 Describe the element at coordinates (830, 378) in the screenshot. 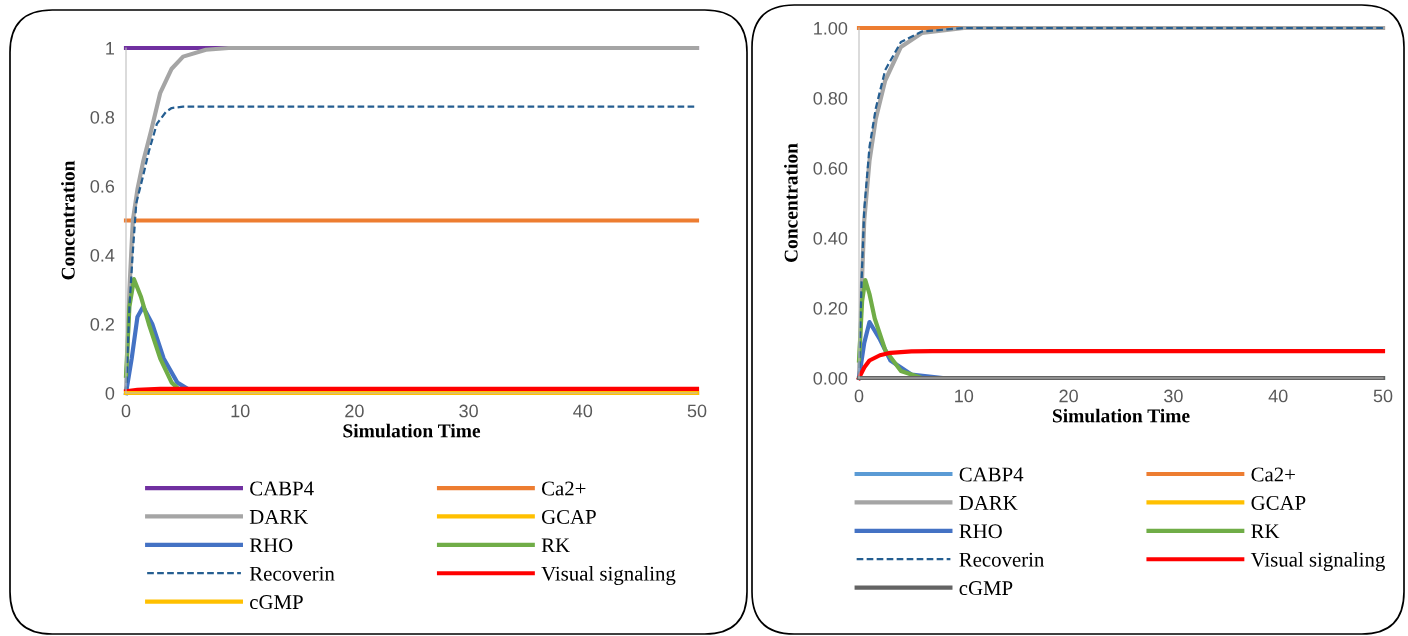

I see `y-tick-label: 0.00` at that location.